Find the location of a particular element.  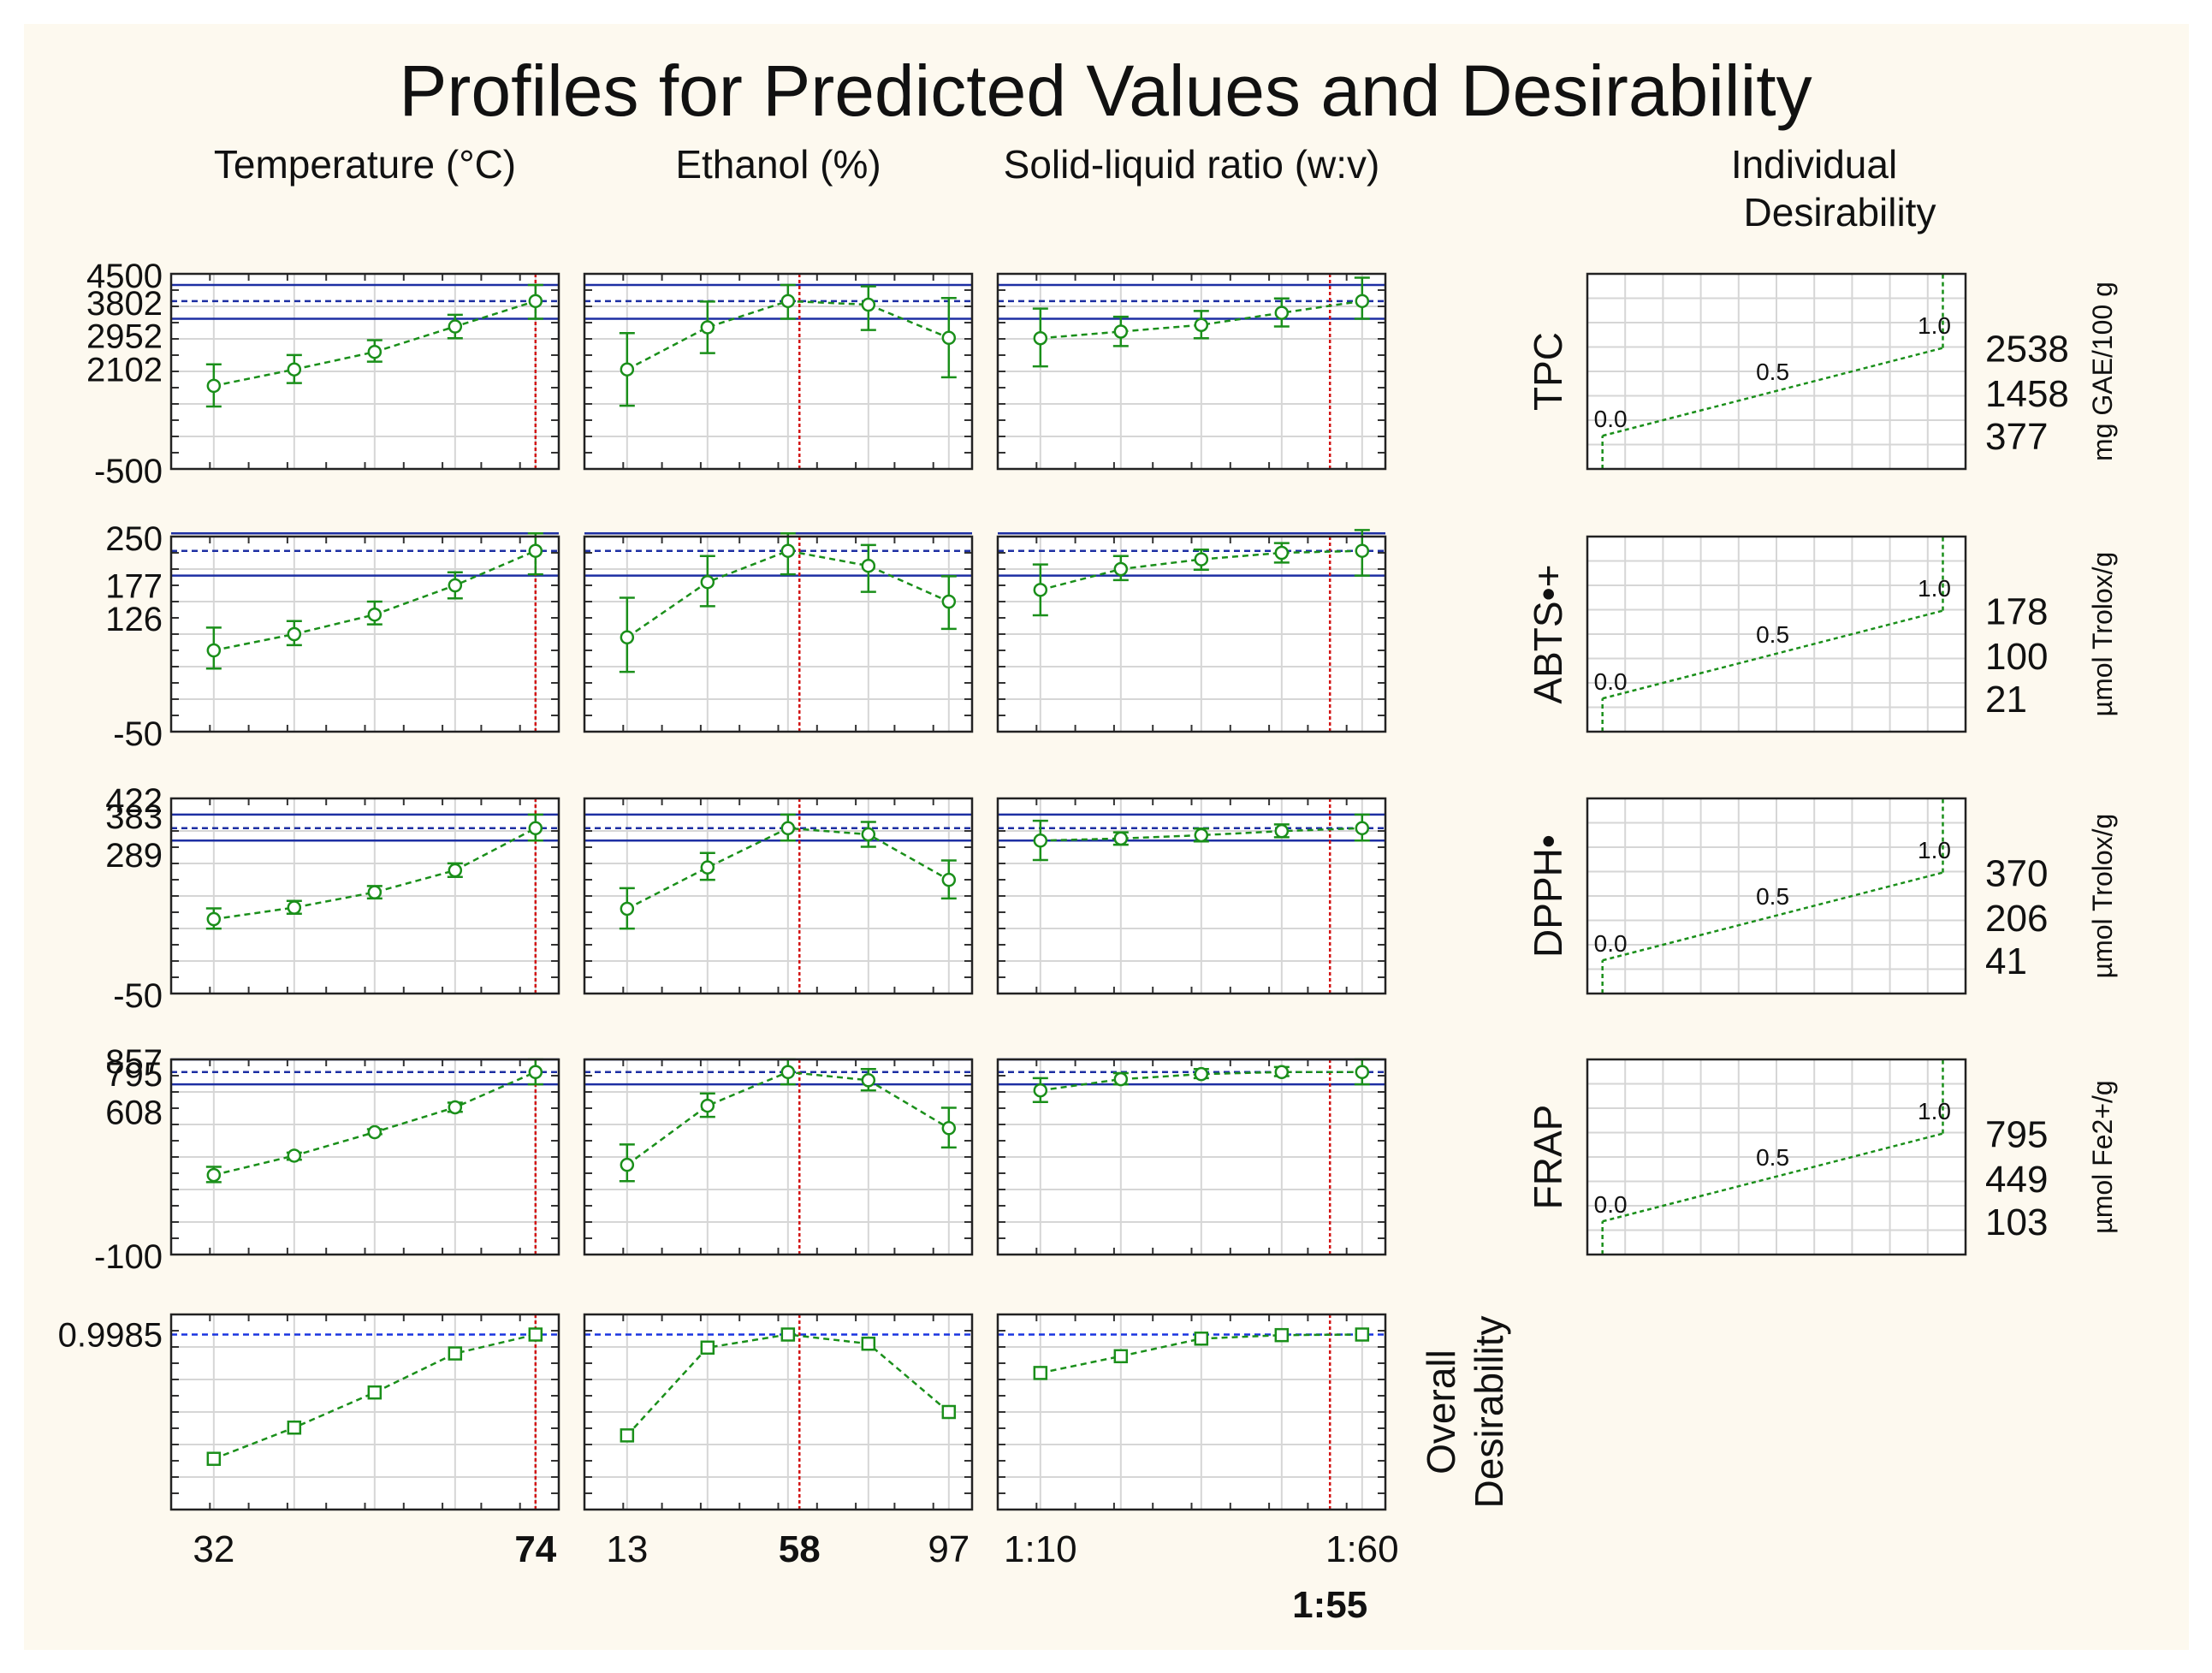

desirability-scale-tick: 178 is located at coordinates (2016, 612).